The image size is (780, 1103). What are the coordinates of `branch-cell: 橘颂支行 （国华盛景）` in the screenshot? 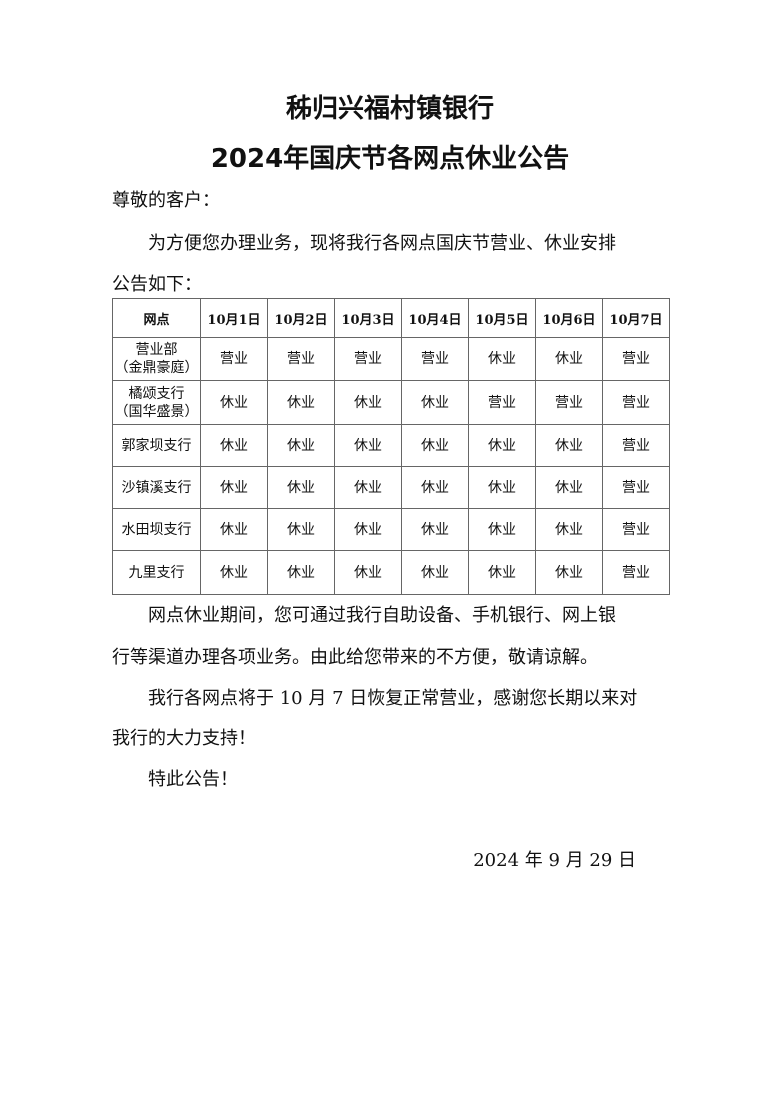 It's located at (156, 402).